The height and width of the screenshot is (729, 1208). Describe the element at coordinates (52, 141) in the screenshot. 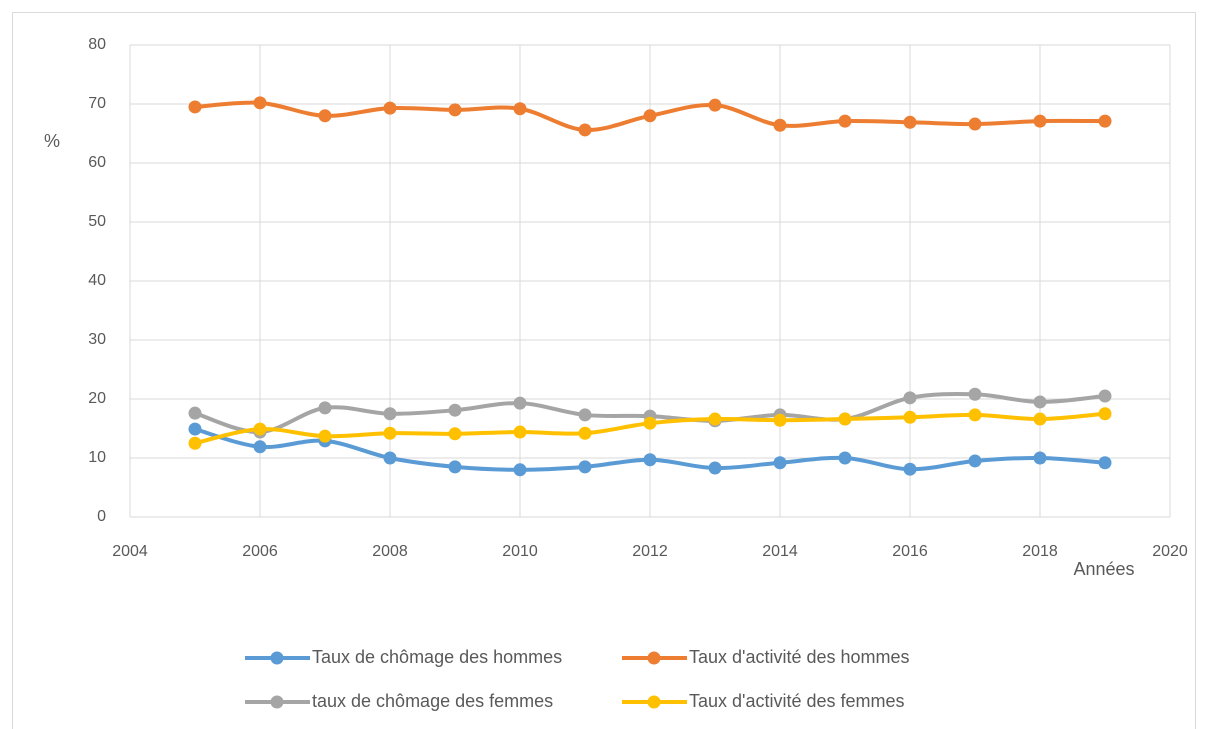

I see `y-axis-label: %` at that location.